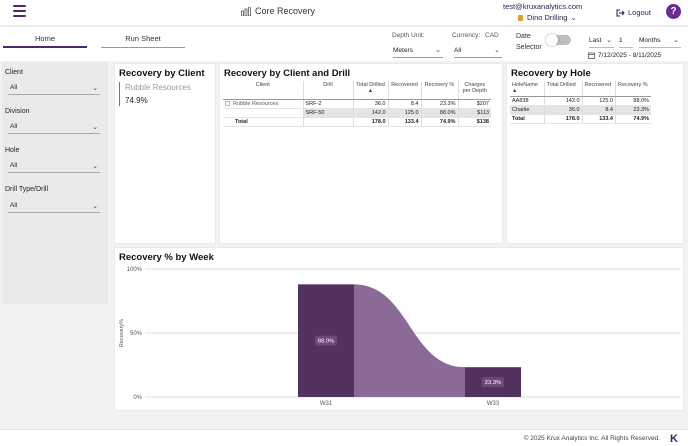 The width and height of the screenshot is (688, 446). I want to click on date-period-select: Months ⌄, so click(660, 42).